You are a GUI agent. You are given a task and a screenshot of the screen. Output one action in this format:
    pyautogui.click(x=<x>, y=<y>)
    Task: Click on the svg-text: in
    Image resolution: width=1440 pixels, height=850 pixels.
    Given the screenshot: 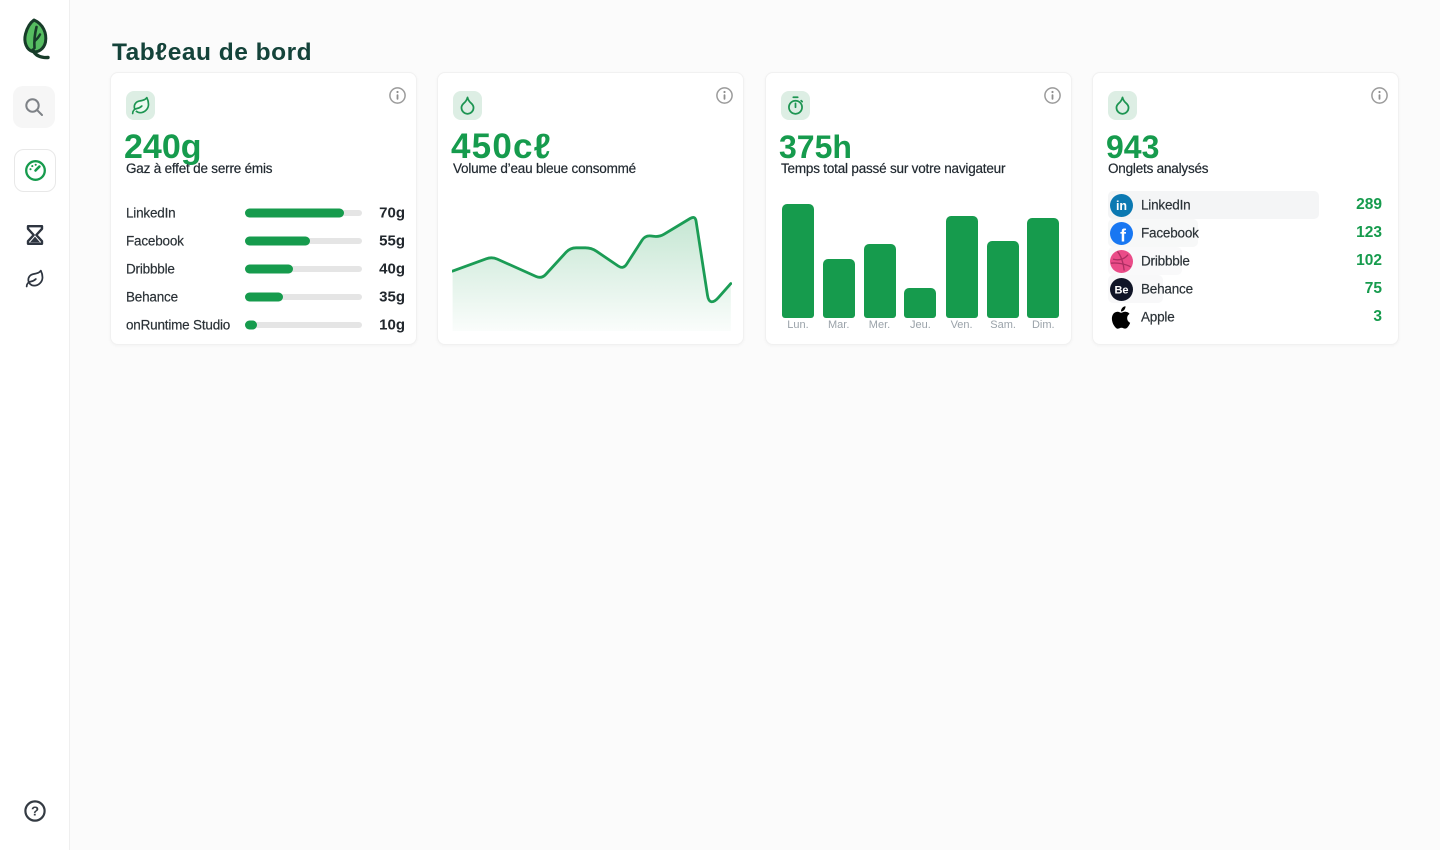 What is the action you would take?
    pyautogui.click(x=1121, y=206)
    